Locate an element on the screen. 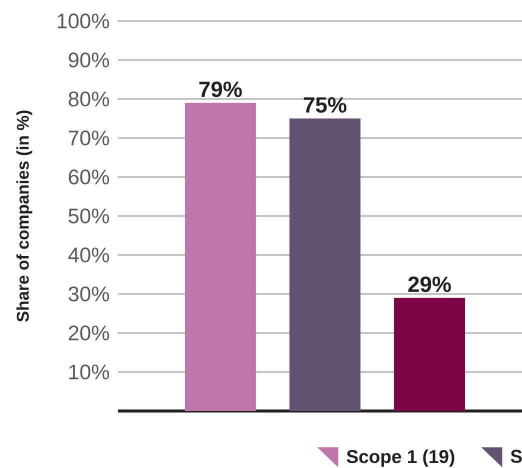 Image resolution: width=522 pixels, height=468 pixels. y-tick-label: 70% is located at coordinates (89, 138).